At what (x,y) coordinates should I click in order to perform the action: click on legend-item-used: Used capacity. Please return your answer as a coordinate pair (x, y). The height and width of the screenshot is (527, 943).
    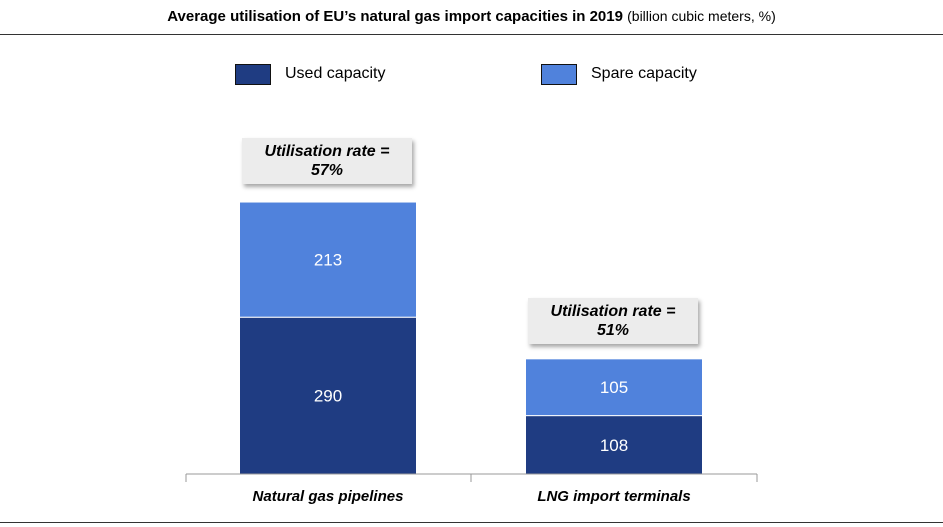
    Looking at the image, I should click on (310, 74).